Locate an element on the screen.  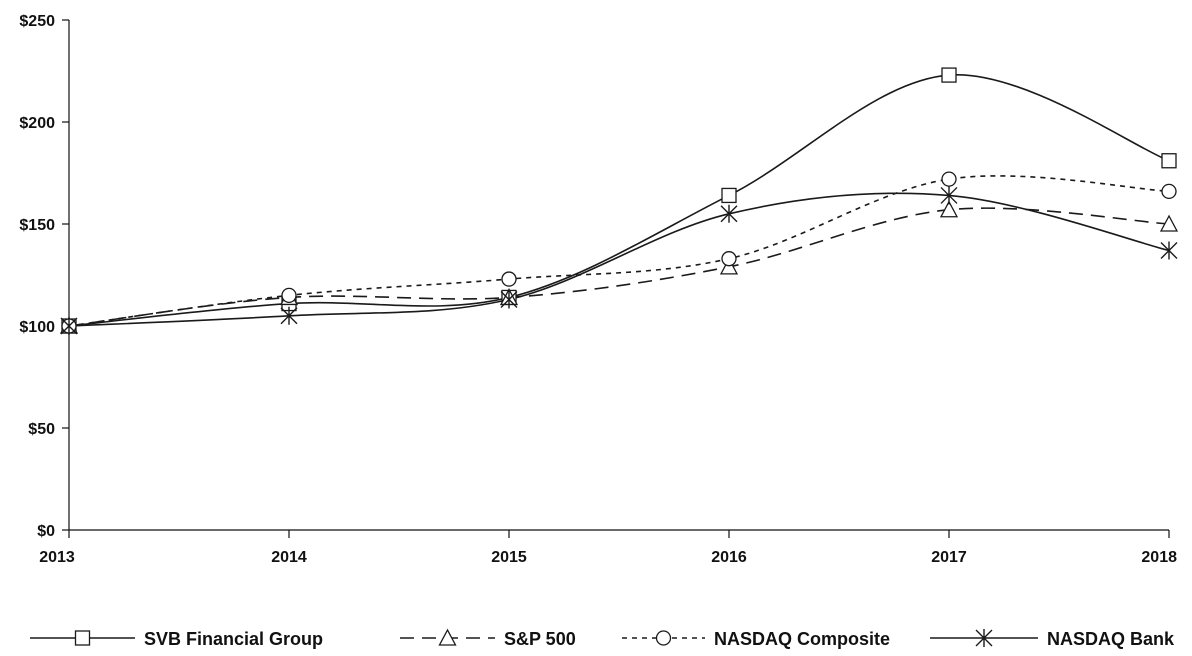
y-tick-label: $250 is located at coordinates (37, 21).